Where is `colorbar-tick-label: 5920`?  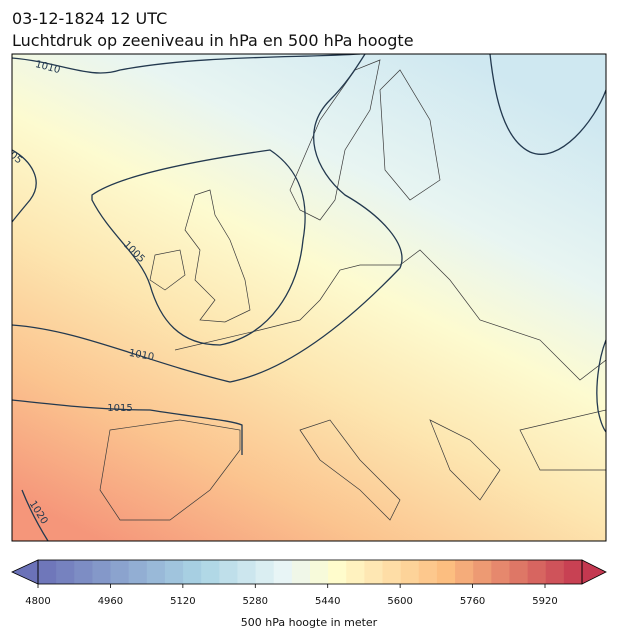 colorbar-tick-label: 5920 is located at coordinates (544, 601).